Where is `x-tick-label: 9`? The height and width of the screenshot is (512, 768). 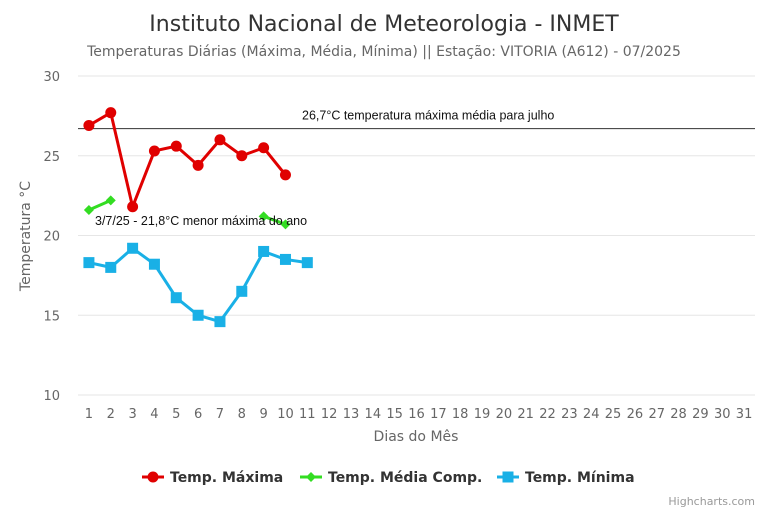 x-tick-label: 9 is located at coordinates (263, 414).